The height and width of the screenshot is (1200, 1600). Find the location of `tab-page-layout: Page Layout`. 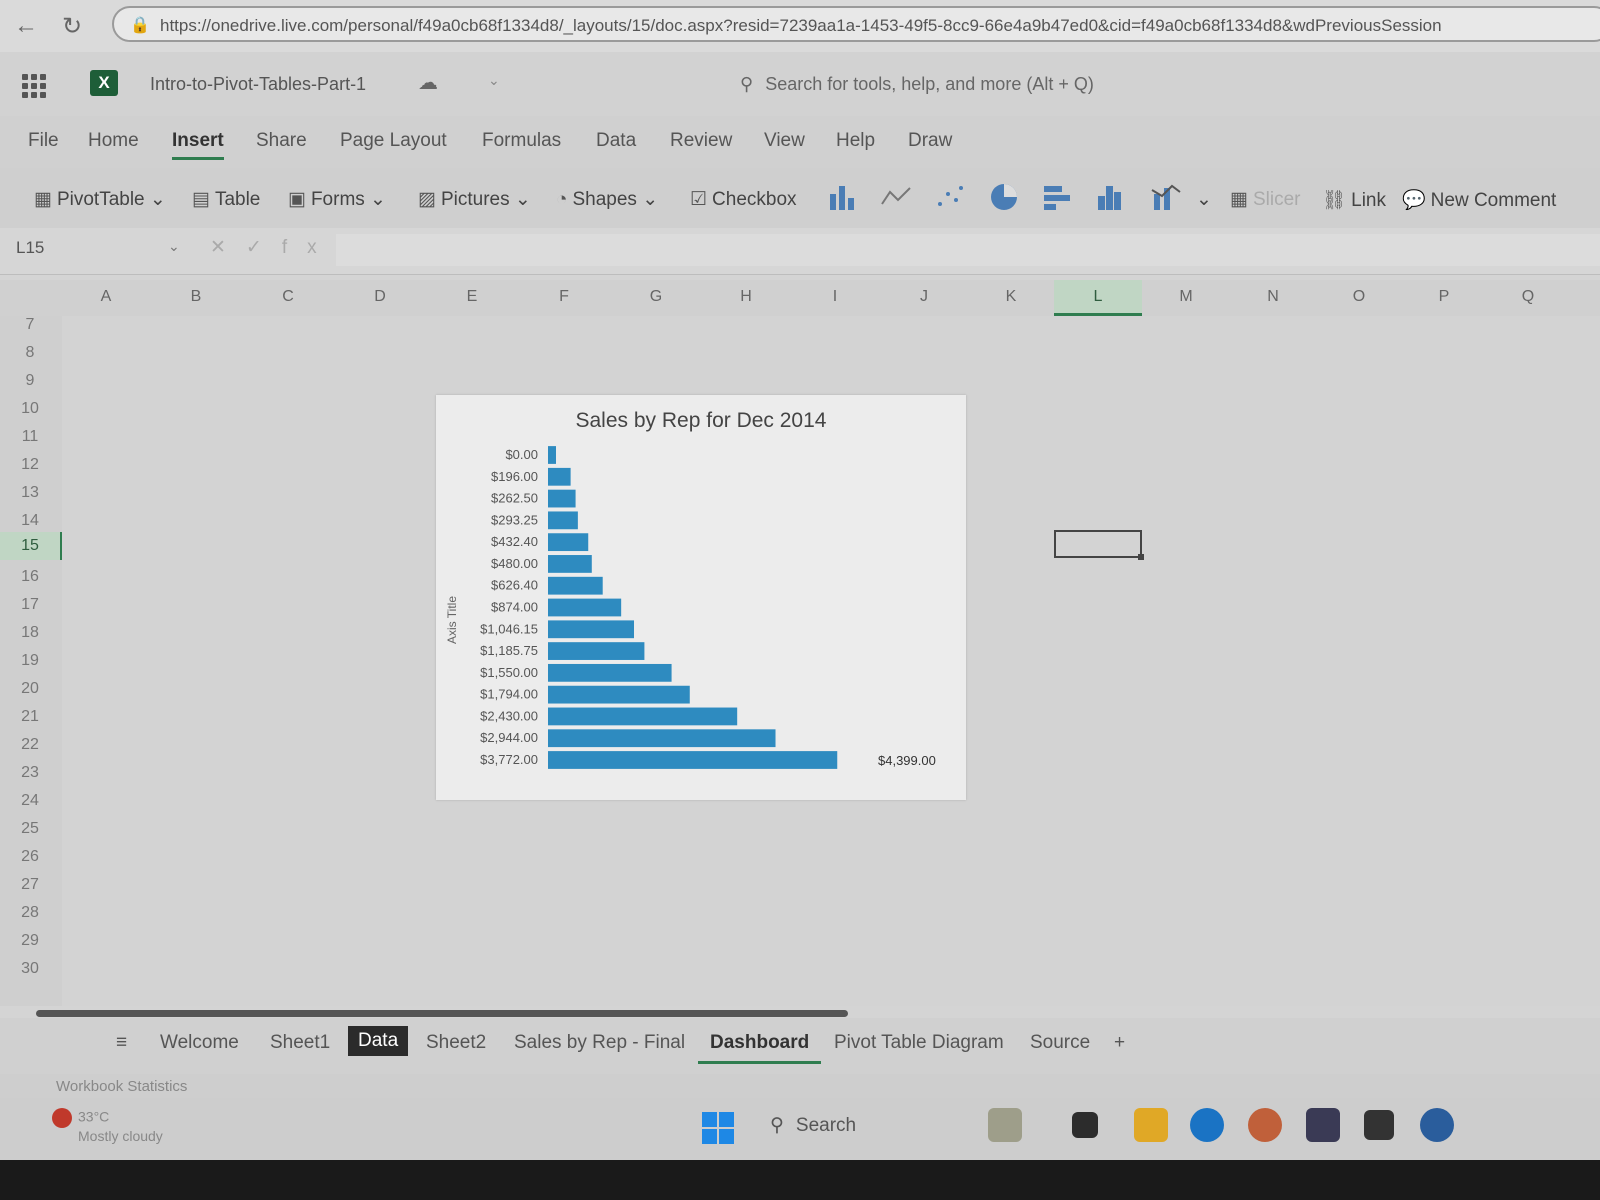

tab-page-layout: Page Layout is located at coordinates (393, 140).